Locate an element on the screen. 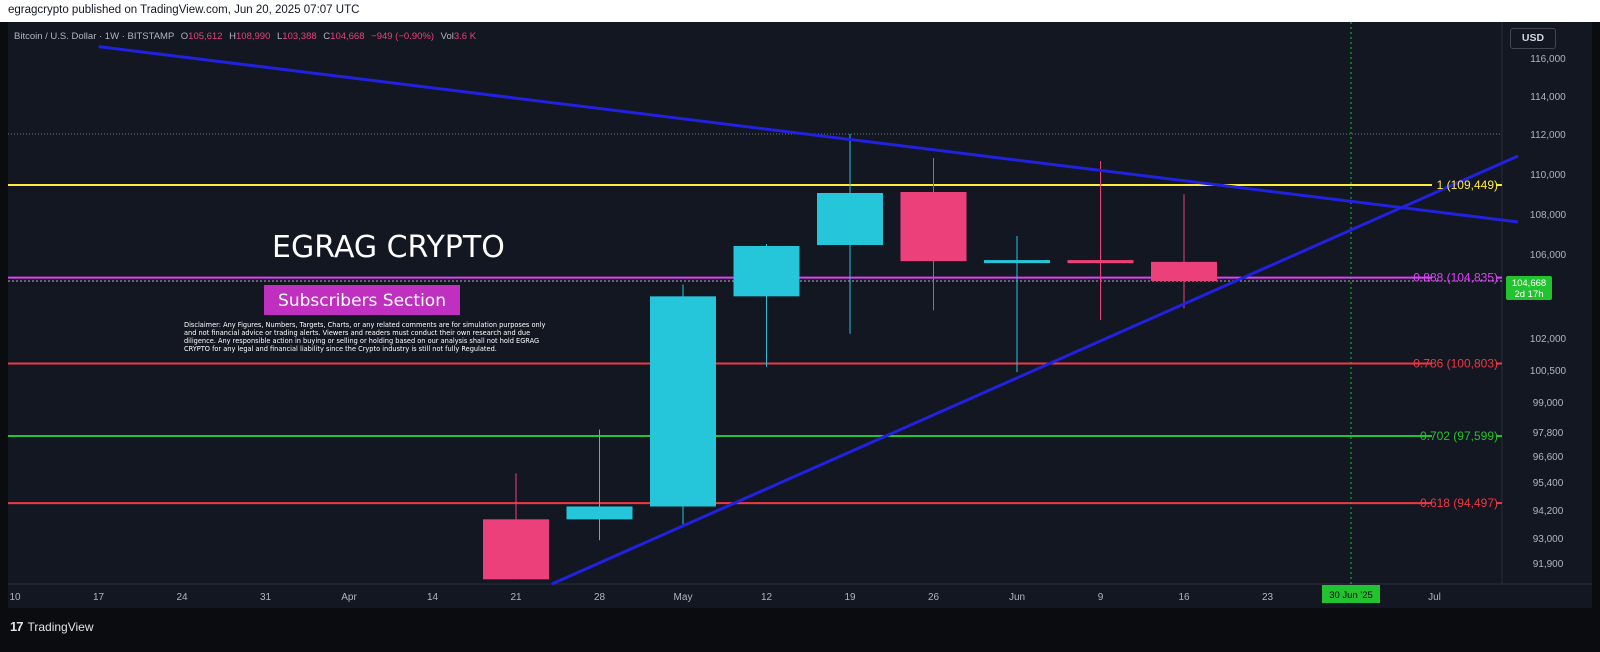 The height and width of the screenshot is (652, 1600). subscribers-badge: Subscribers Section is located at coordinates (362, 301).